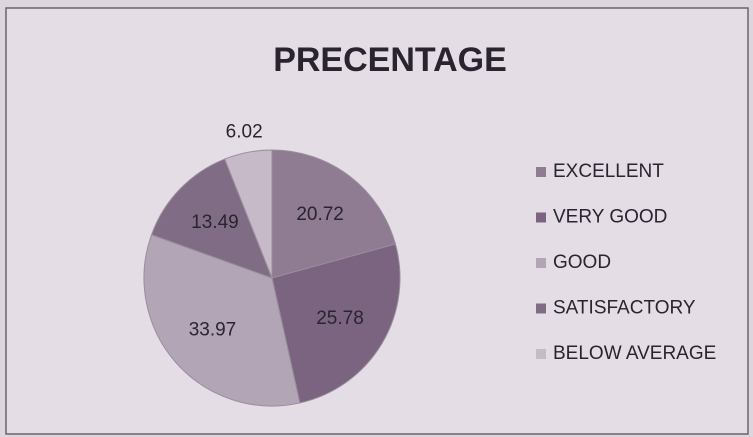 This screenshot has width=753, height=437. What do you see at coordinates (634, 353) in the screenshot?
I see `legend-label: BELOW AVERAGE` at bounding box center [634, 353].